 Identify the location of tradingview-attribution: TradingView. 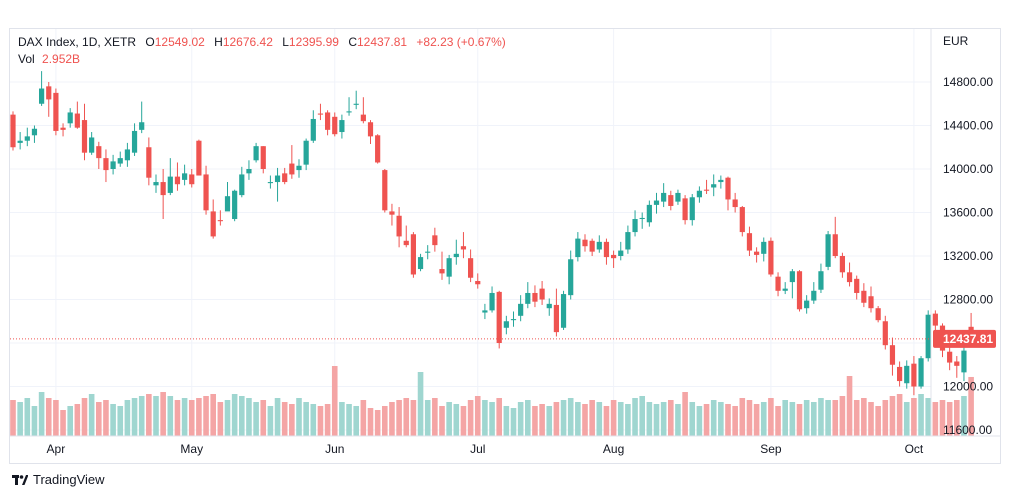
(58, 479).